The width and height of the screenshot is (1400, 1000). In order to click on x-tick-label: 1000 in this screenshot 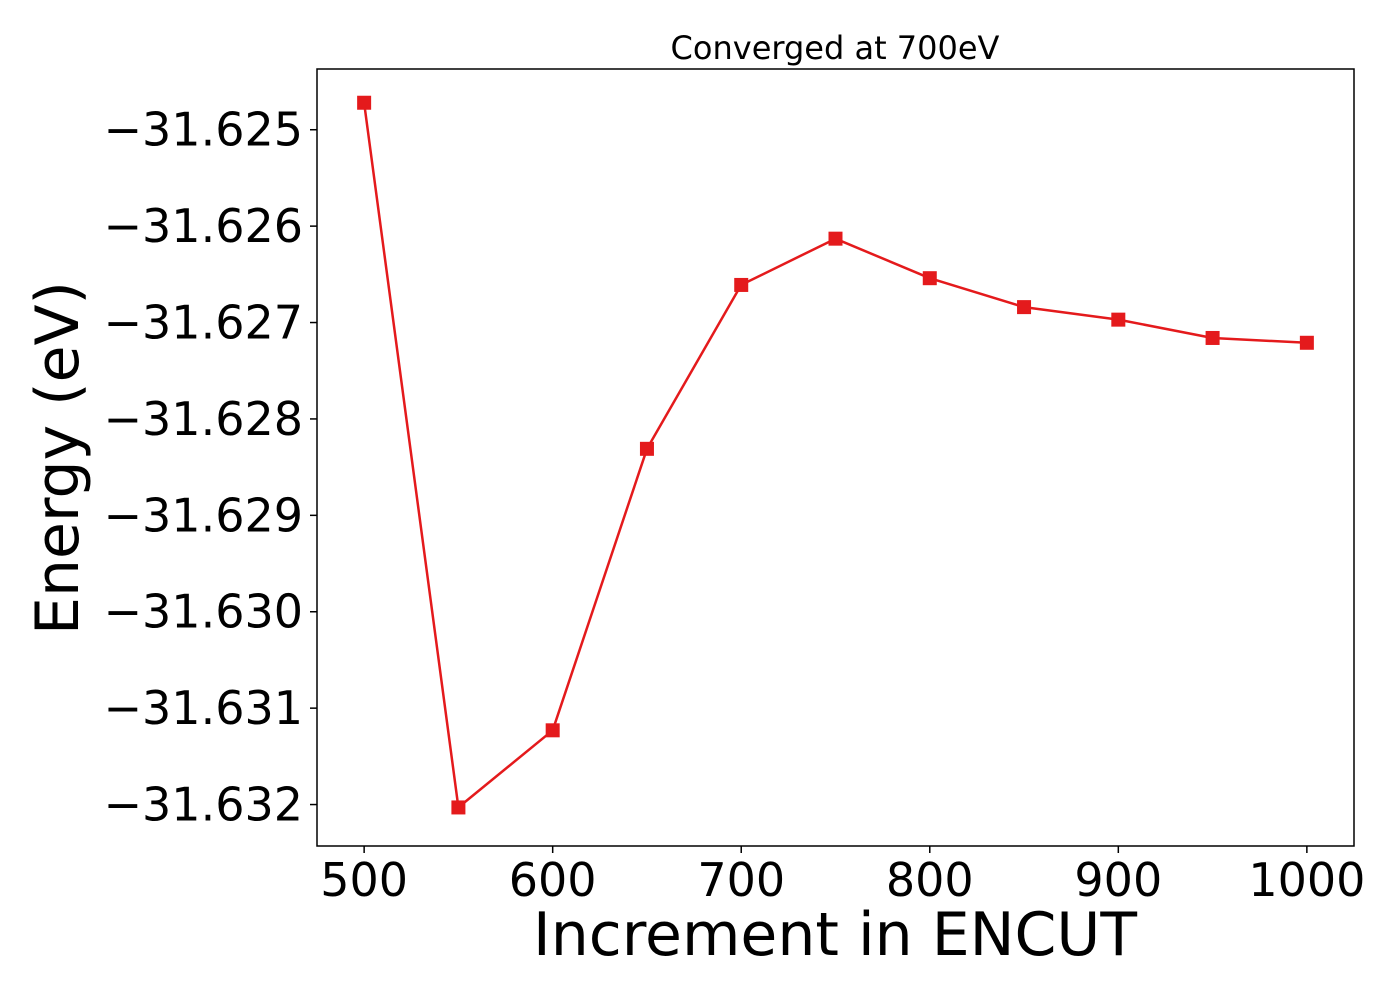, I will do `click(1306, 880)`.